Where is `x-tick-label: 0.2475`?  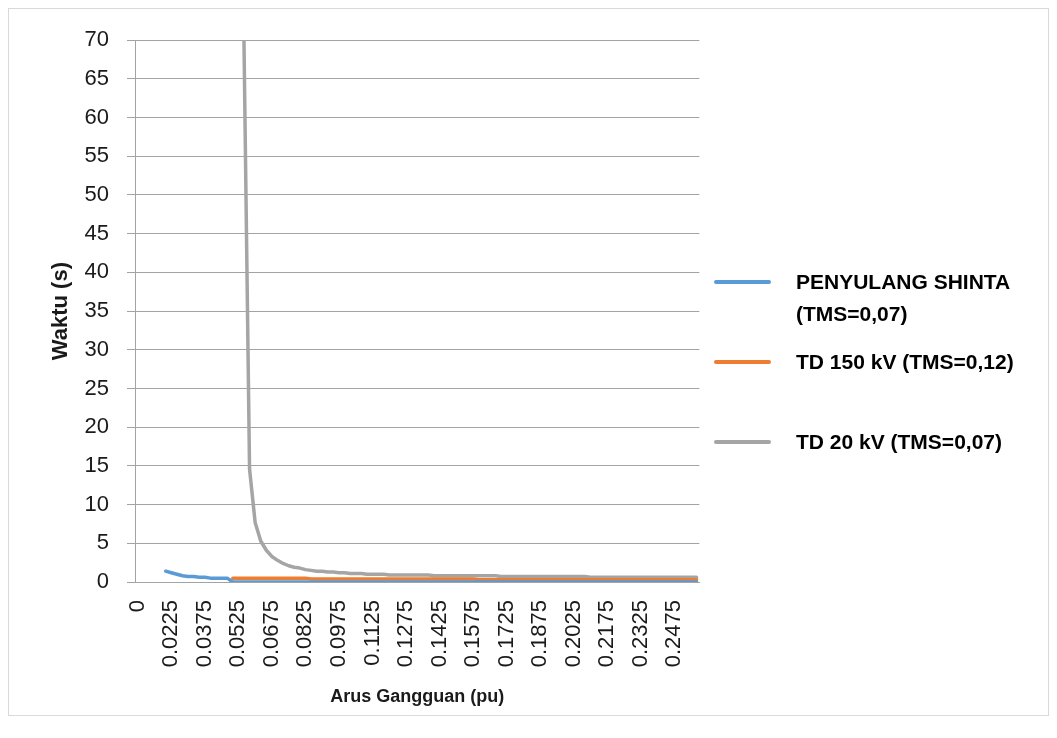
x-tick-label: 0.2475 is located at coordinates (673, 634).